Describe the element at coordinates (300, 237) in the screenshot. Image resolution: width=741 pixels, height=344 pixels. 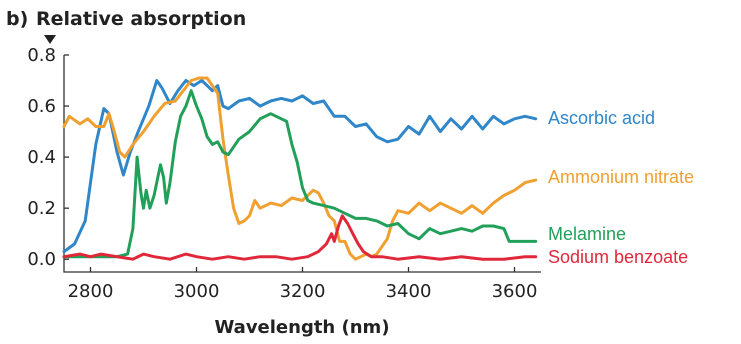
I see `series-line-sodium-benzoate` at that location.